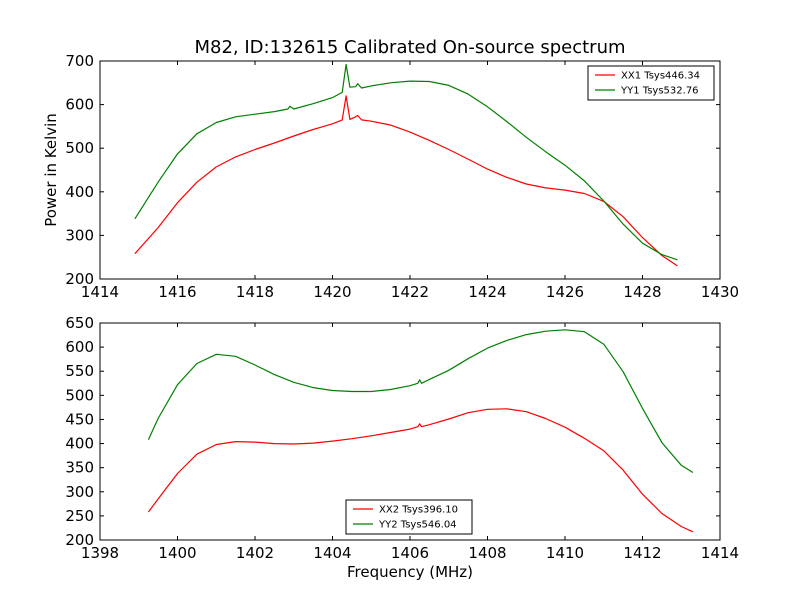 This screenshot has height=600, width=800. I want to click on x-tick-label: 1428, so click(642, 292).